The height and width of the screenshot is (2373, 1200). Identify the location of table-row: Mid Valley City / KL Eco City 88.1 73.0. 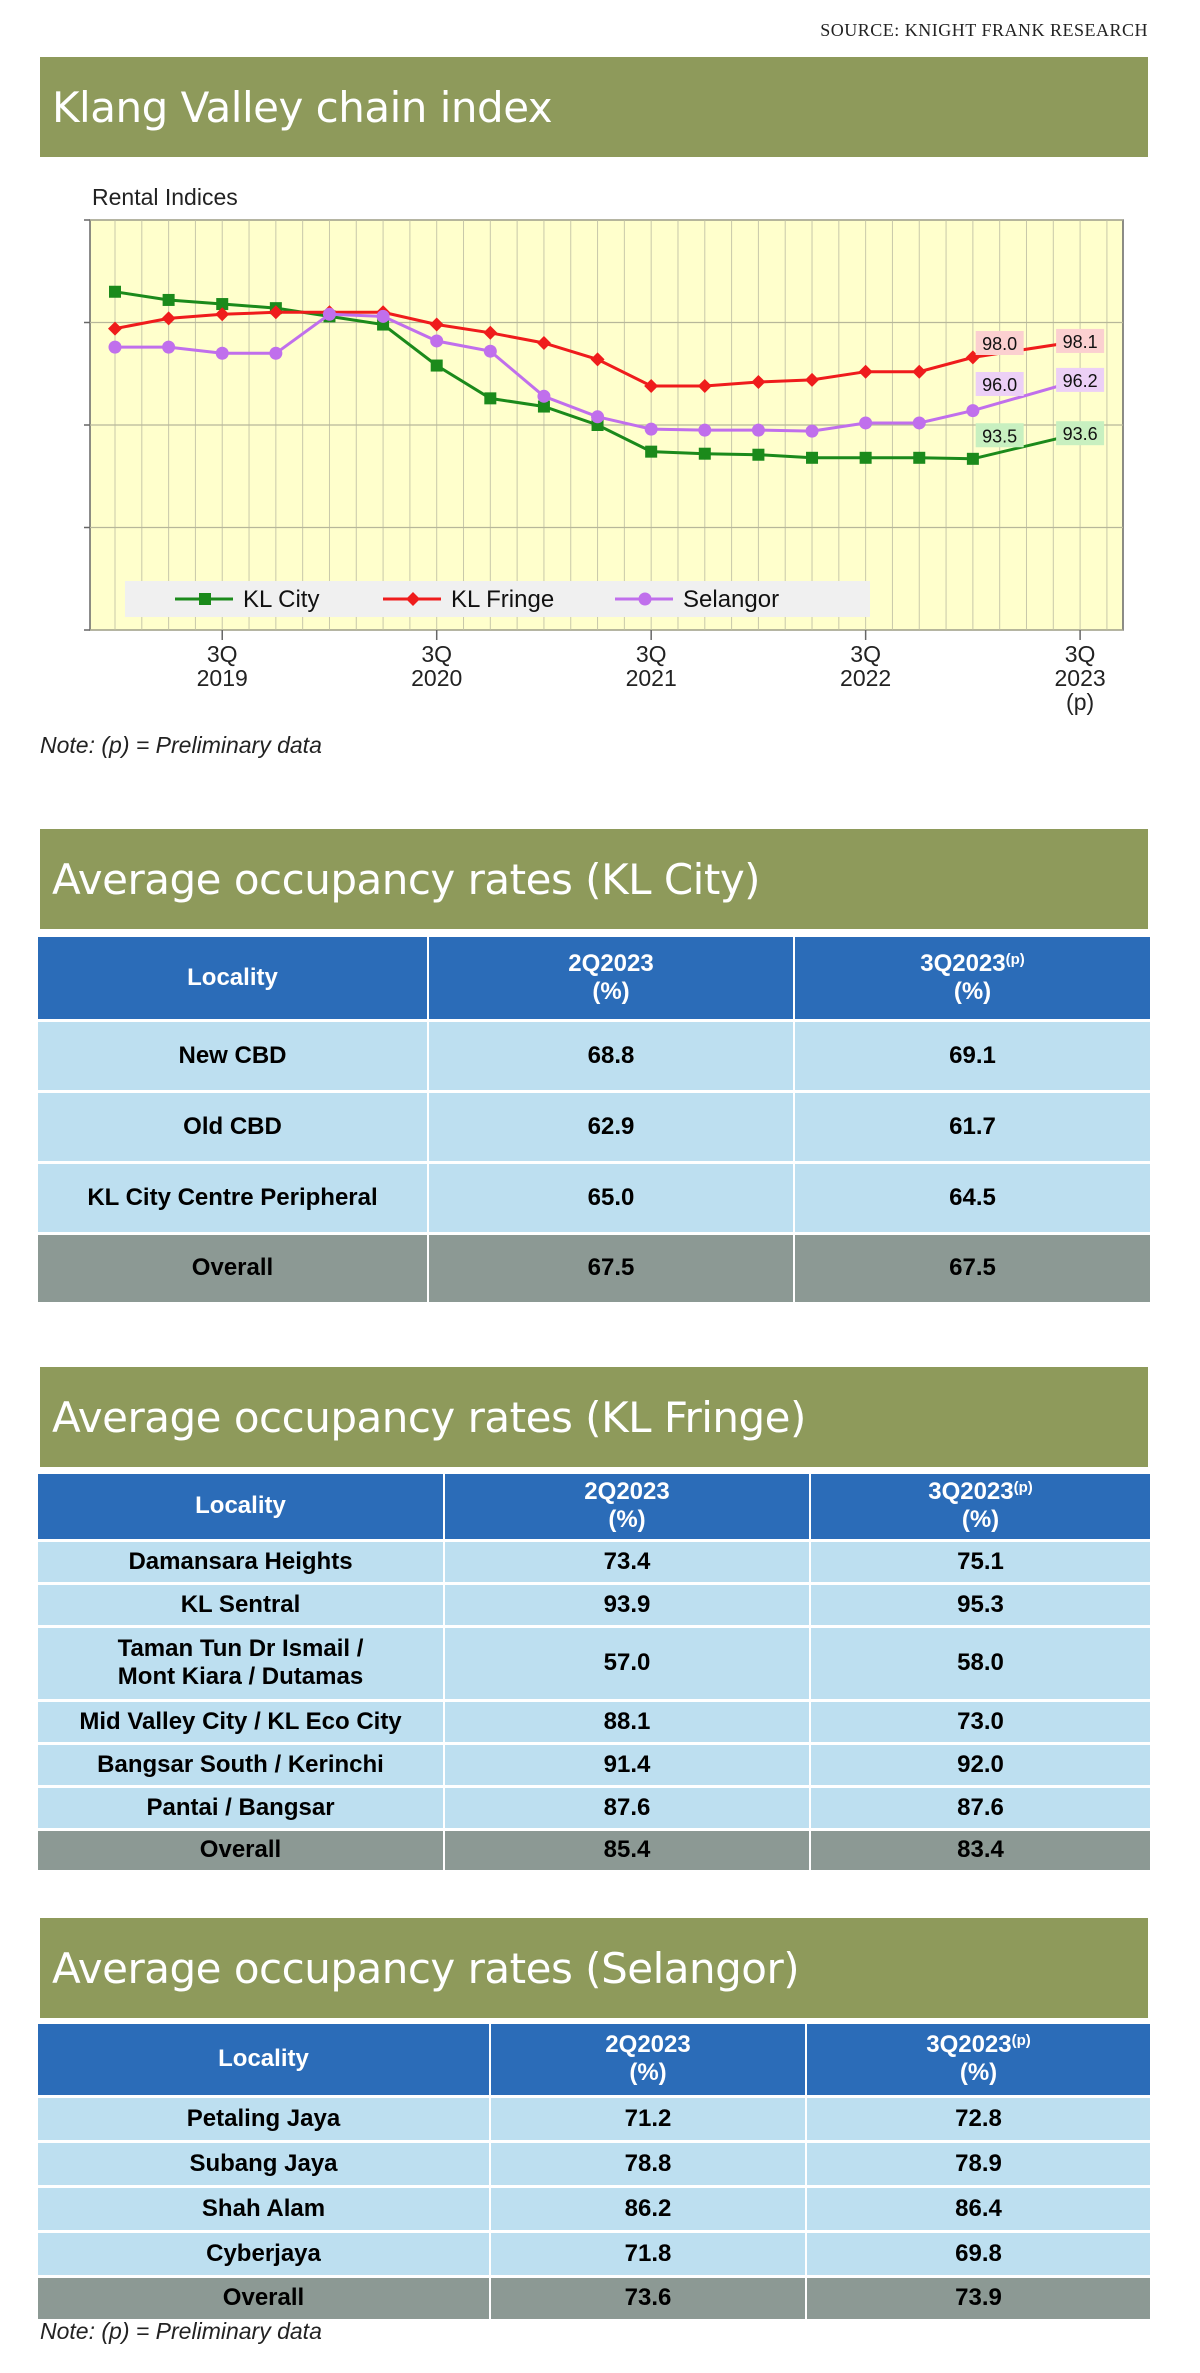
(594, 1722).